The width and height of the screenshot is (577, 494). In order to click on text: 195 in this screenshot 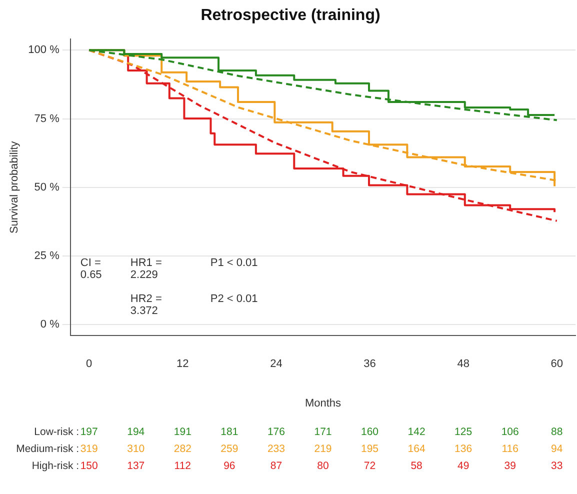, I will do `click(370, 448)`.